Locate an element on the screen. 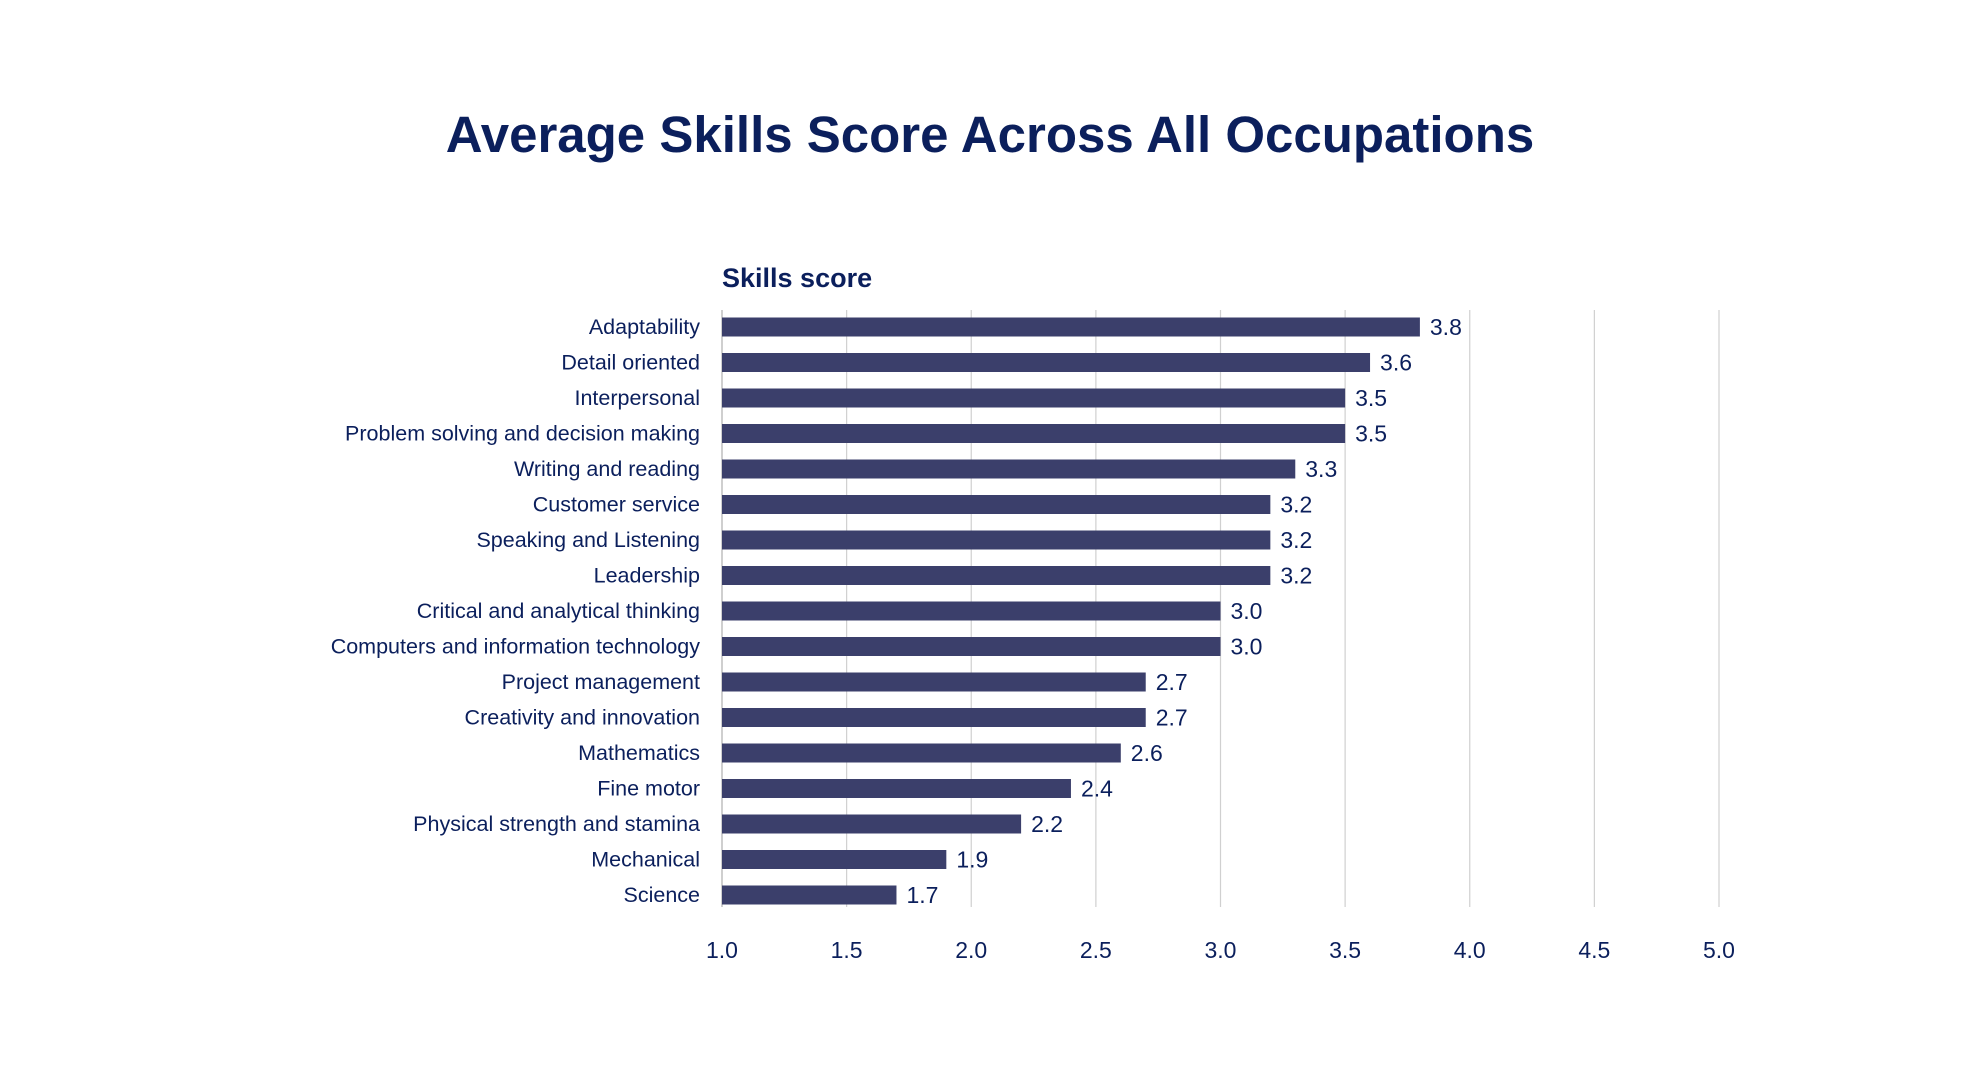 The image size is (1980, 1080). data-label: 2.6 is located at coordinates (1147, 753).